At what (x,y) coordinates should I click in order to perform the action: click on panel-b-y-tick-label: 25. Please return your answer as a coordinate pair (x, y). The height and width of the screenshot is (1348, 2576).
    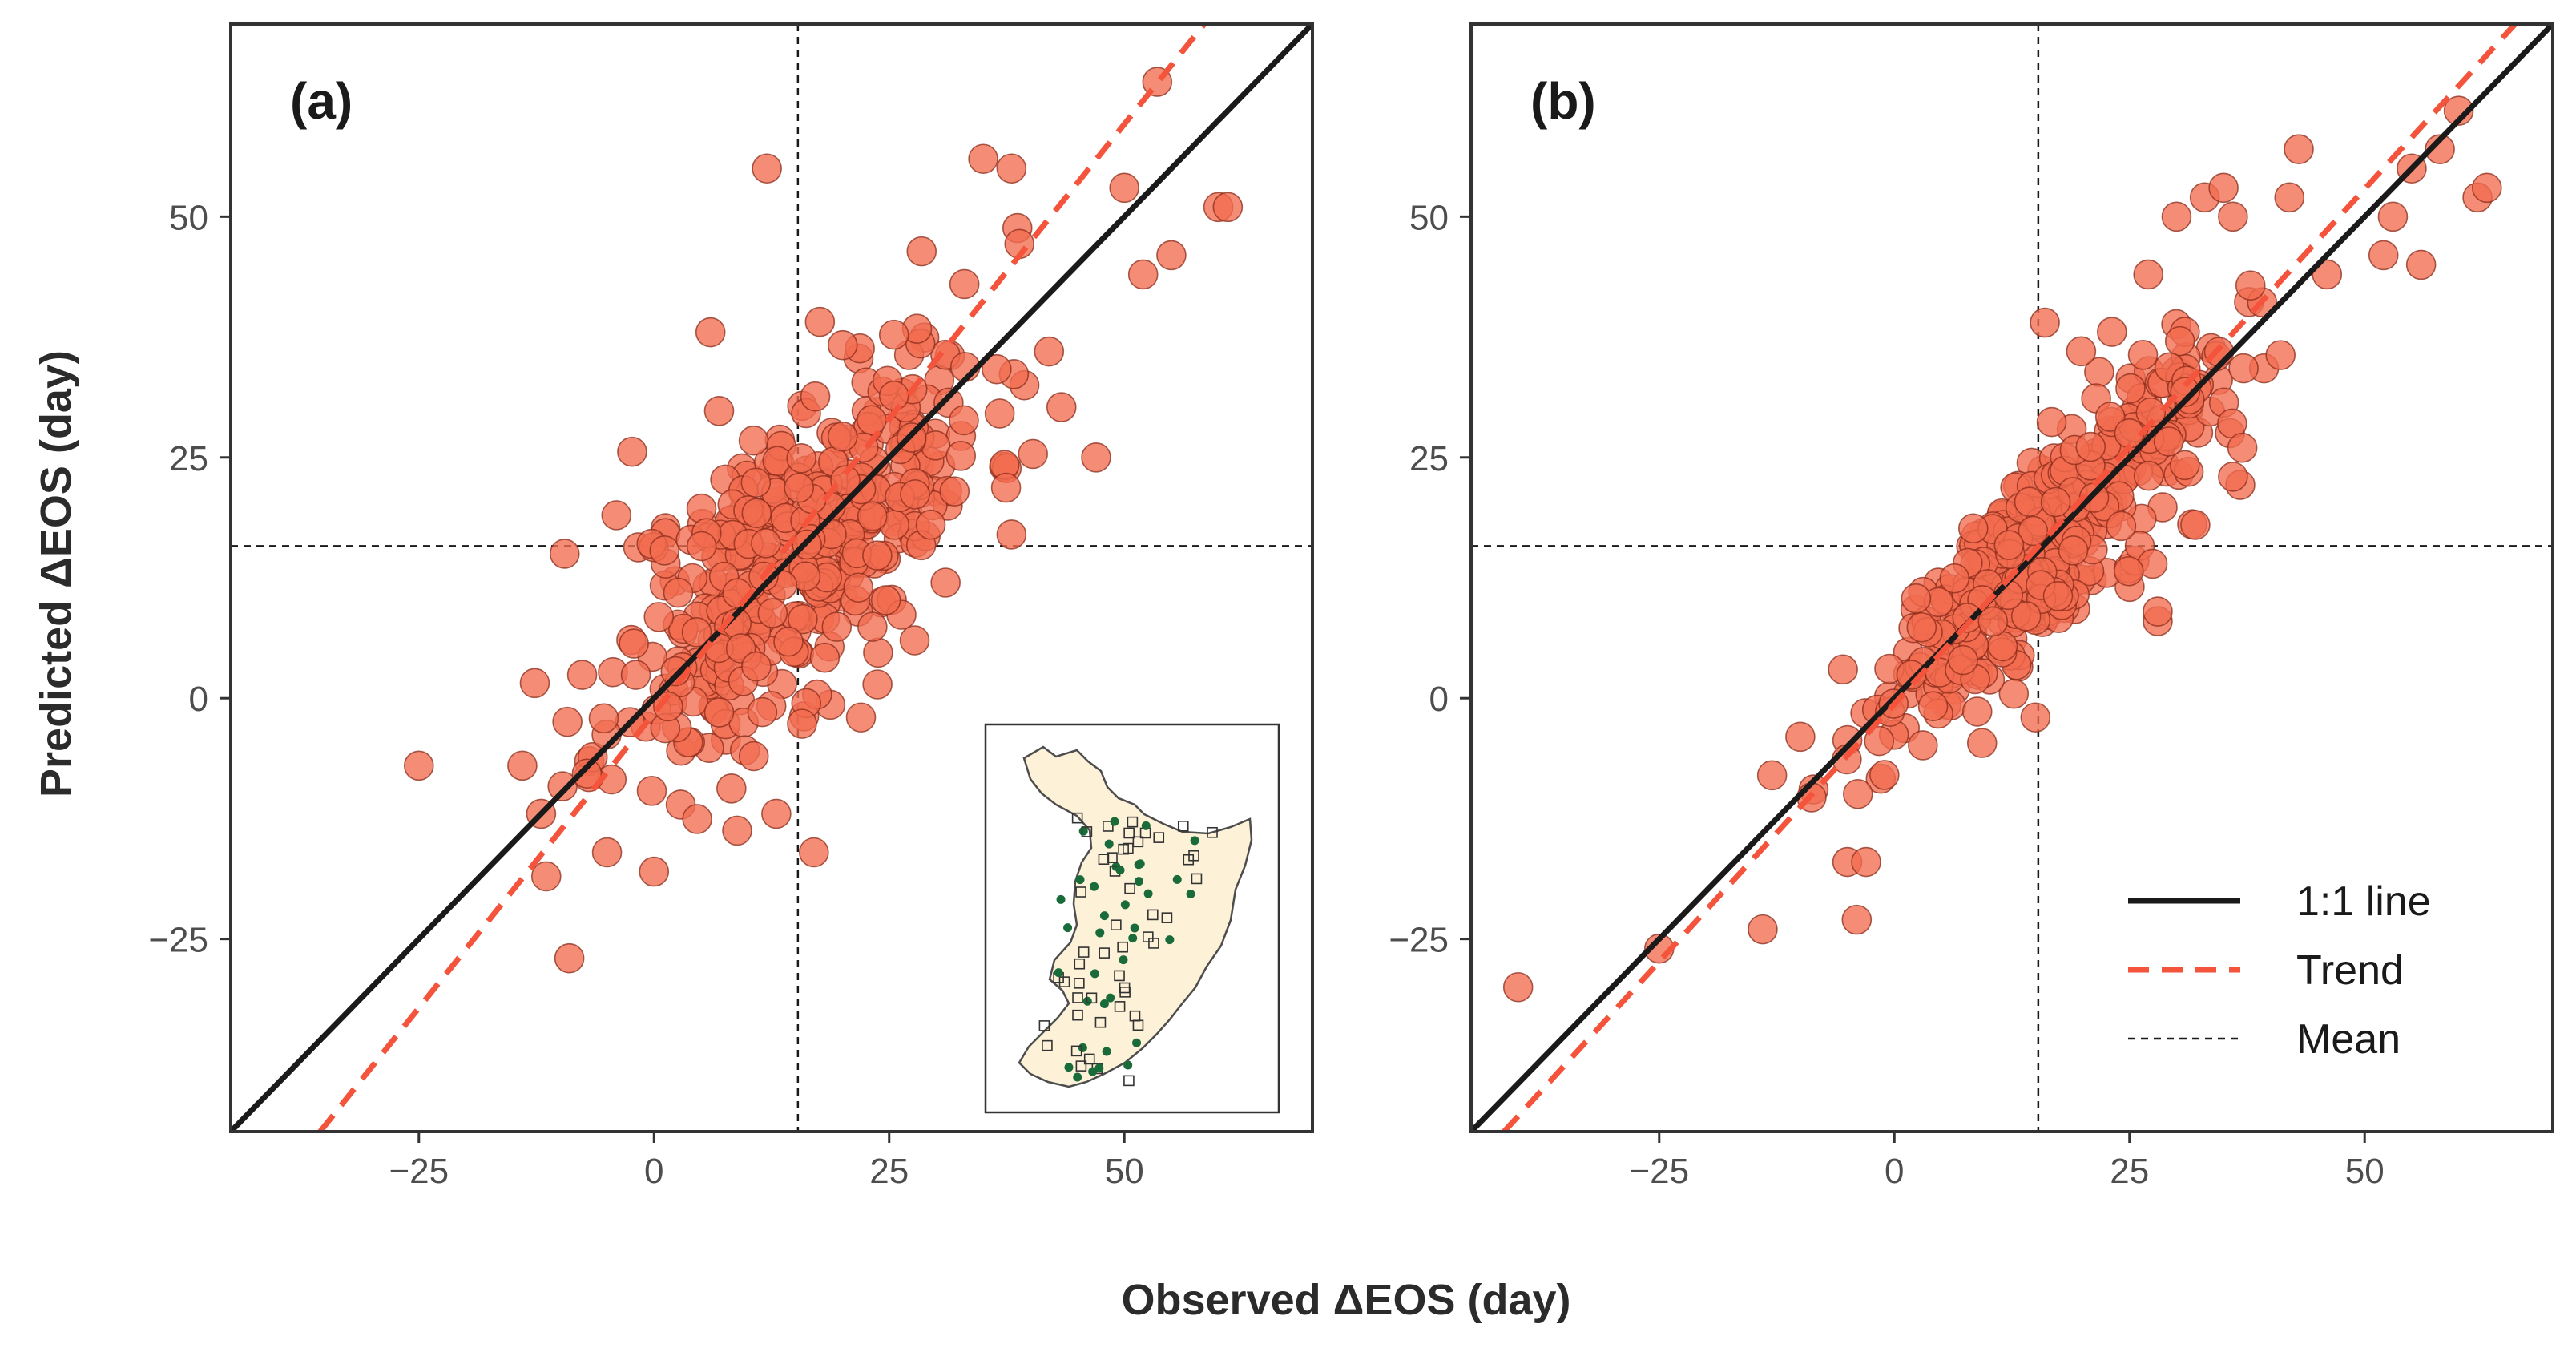
    Looking at the image, I should click on (1429, 458).